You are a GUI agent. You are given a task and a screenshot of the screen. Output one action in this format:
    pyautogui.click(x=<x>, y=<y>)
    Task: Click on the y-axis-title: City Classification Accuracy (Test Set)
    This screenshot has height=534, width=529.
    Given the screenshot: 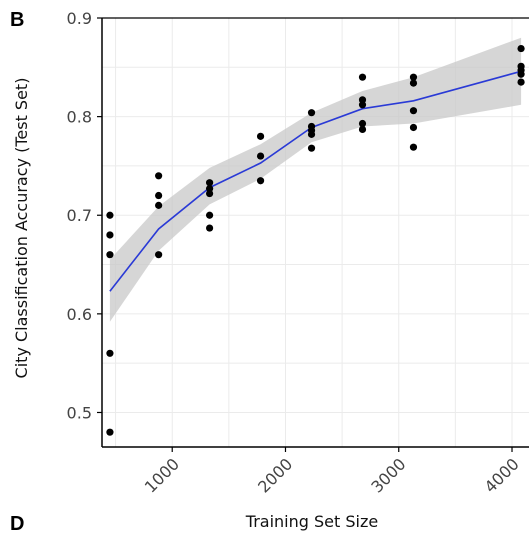 What is the action you would take?
    pyautogui.click(x=21, y=228)
    